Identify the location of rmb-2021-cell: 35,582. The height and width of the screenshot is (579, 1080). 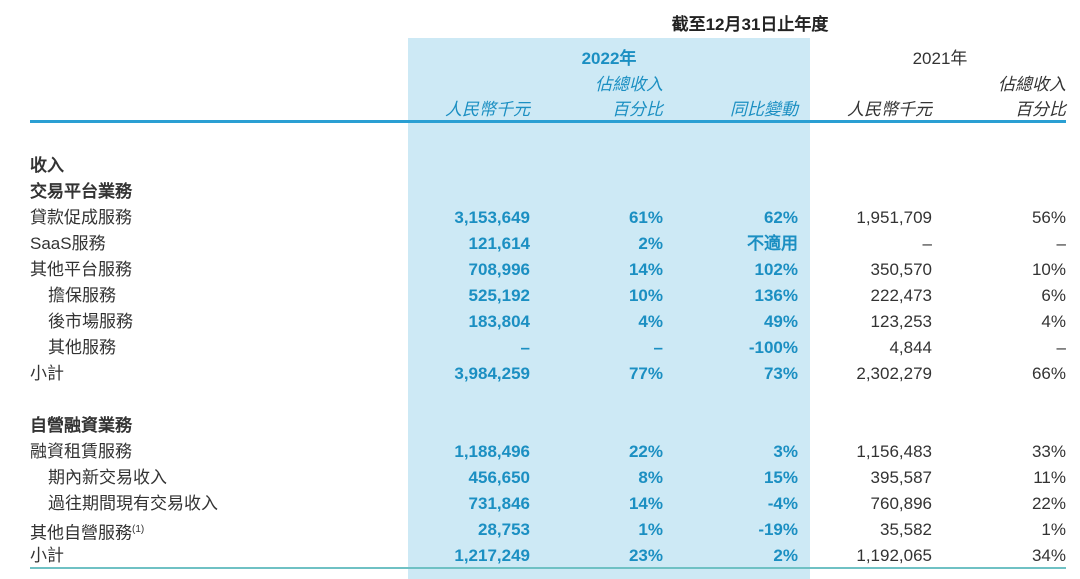
(906, 529).